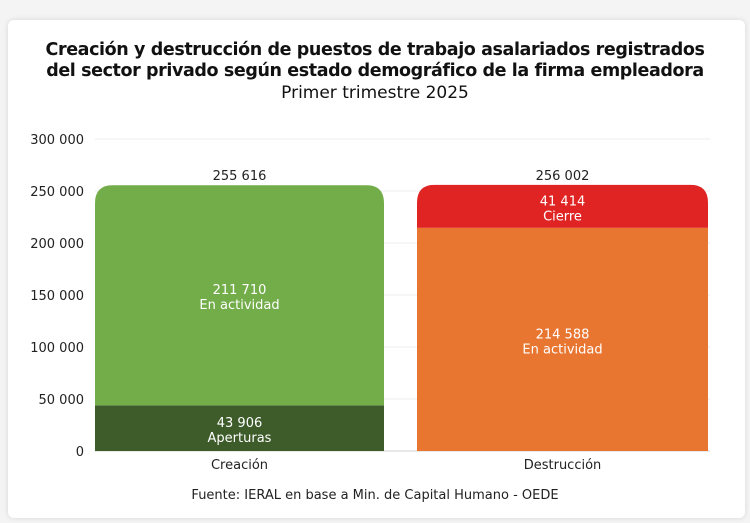  Describe the element at coordinates (563, 334) in the screenshot. I see `segment-value-label: 214 588` at that location.